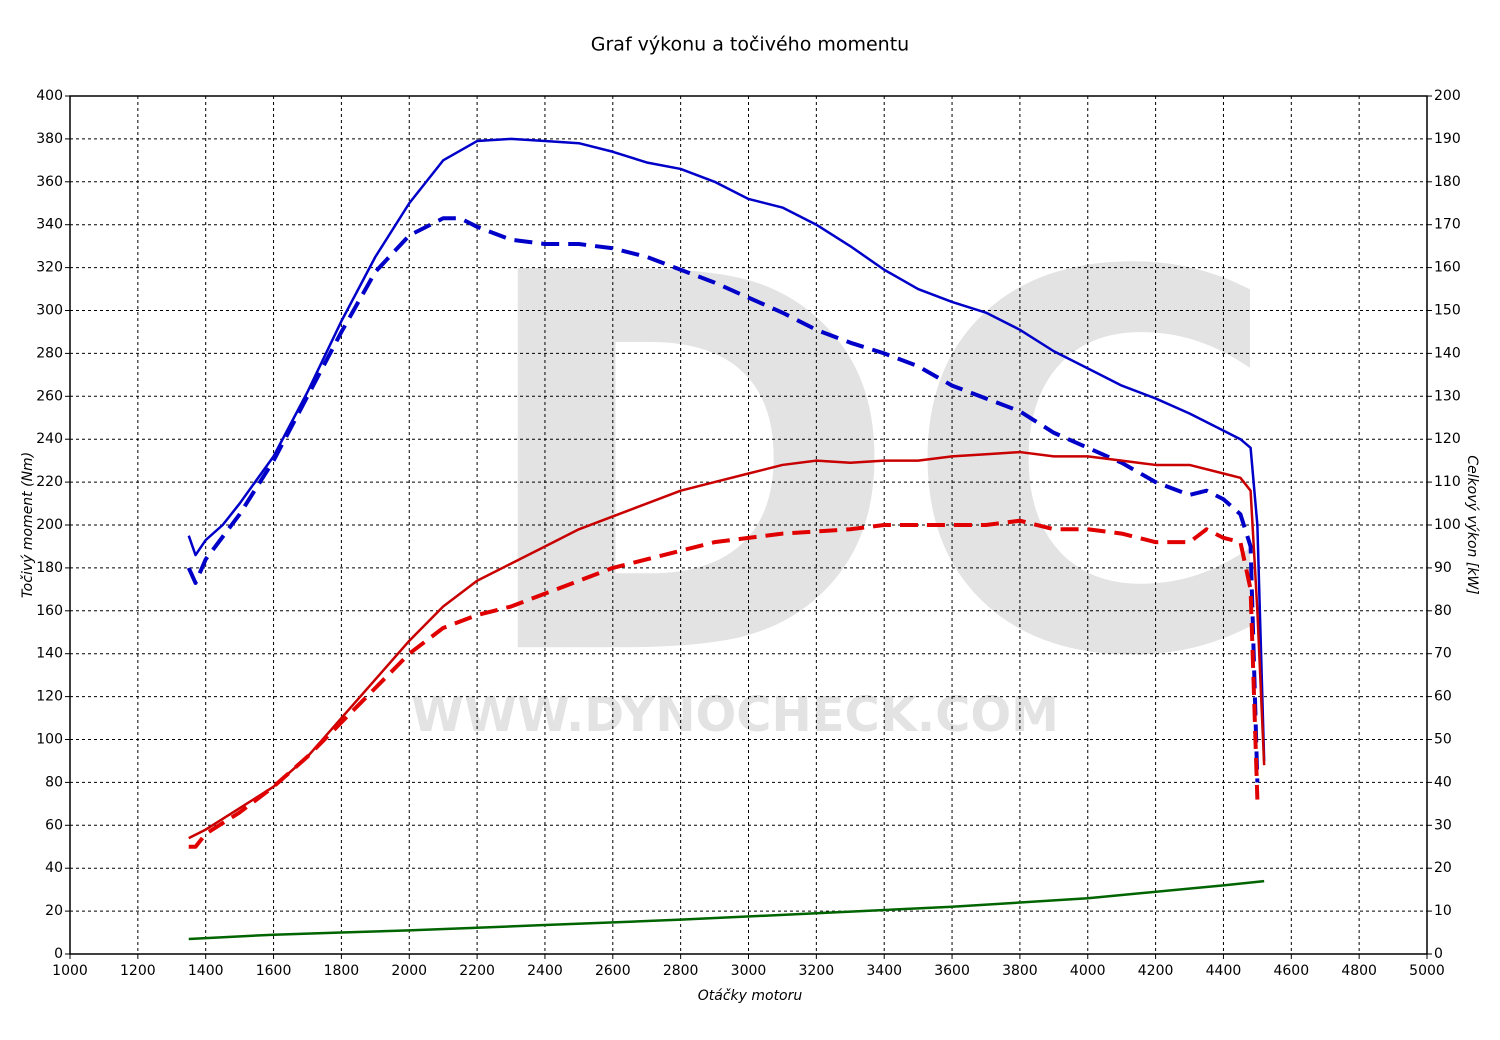 This screenshot has height=1040, width=1500. Describe the element at coordinates (274, 971) in the screenshot. I see `x-tick-label: 1600` at that location.